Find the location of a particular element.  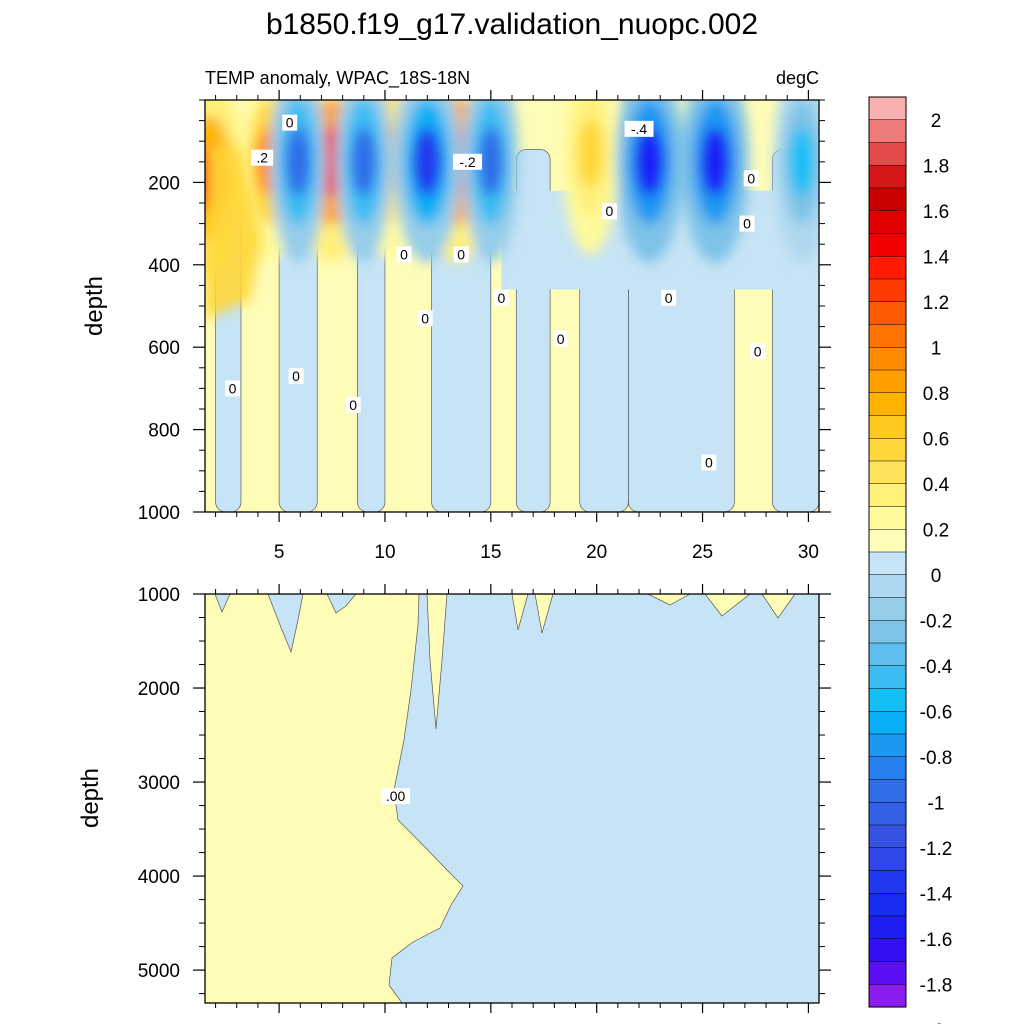

contour-labels-deep: .00 is located at coordinates (396, 796).